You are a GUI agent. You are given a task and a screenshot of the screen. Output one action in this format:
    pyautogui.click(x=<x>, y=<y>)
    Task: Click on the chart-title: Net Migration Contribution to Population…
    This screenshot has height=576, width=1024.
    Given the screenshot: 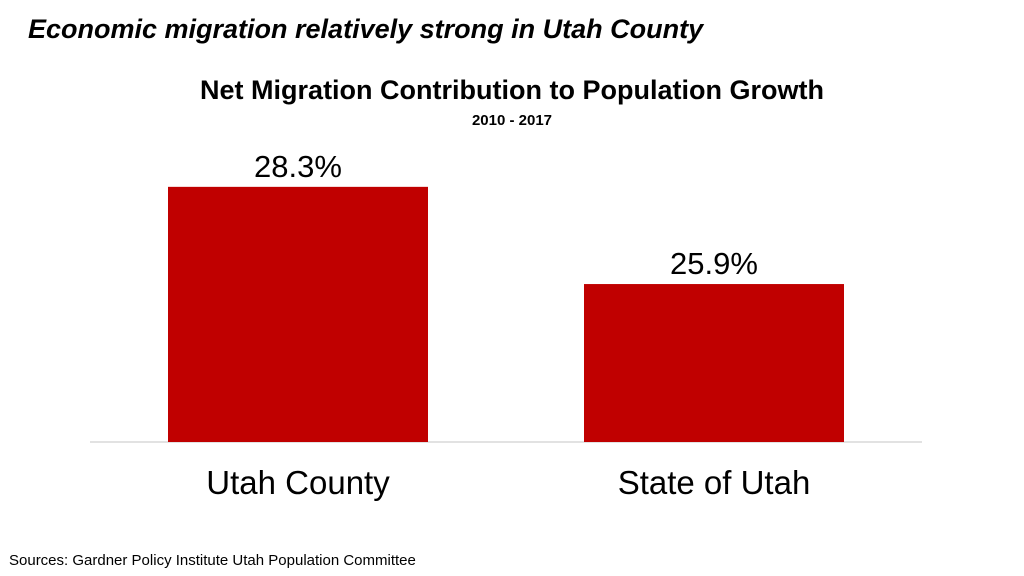 What is the action you would take?
    pyautogui.click(x=512, y=90)
    